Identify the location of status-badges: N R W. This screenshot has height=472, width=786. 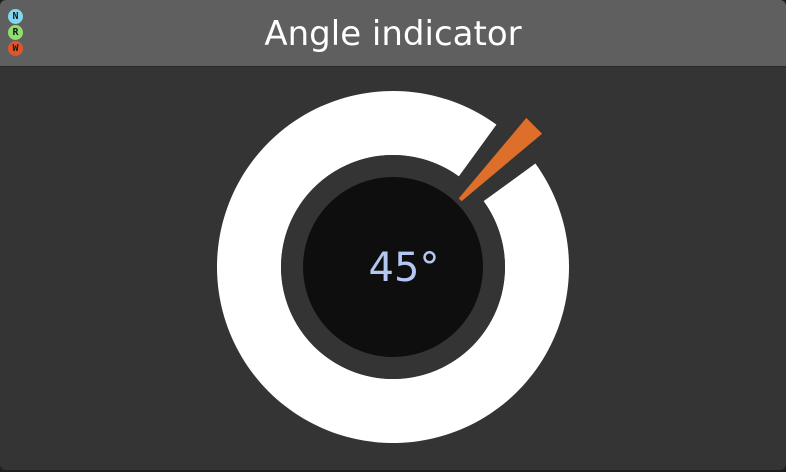
(16, 33).